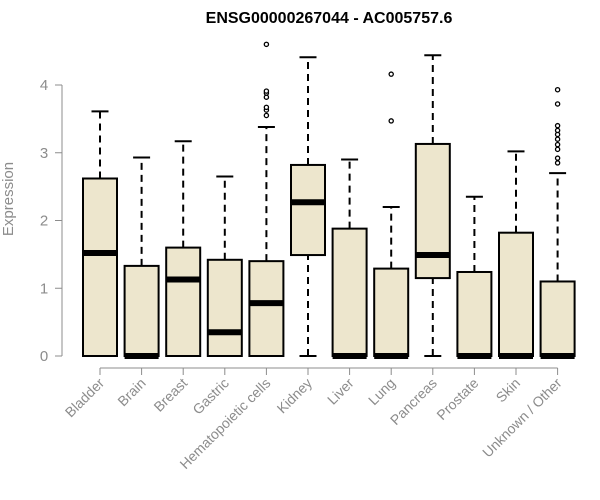  I want to click on x-tick-label: Bladder, so click(85, 398).